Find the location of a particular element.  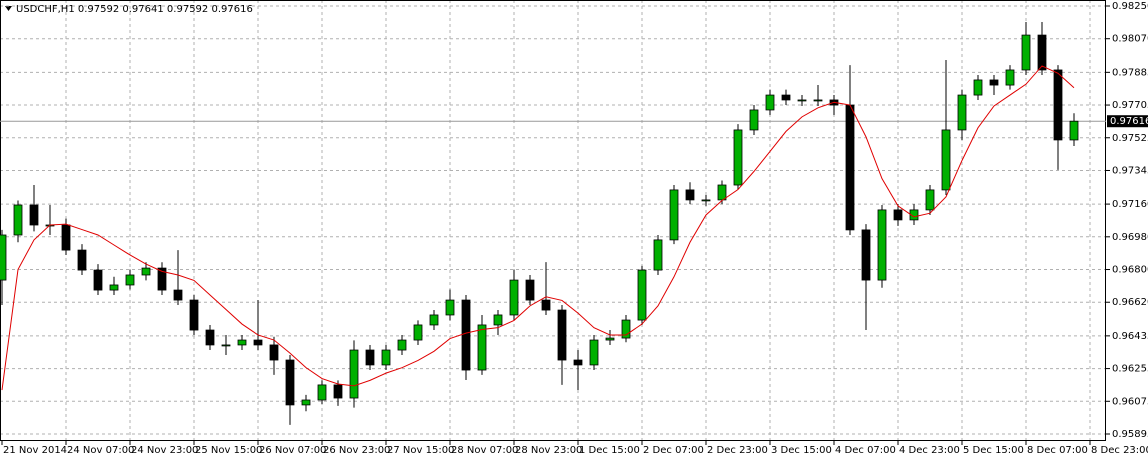

x-tick-label: 2 Dec 07:00 is located at coordinates (673, 450).